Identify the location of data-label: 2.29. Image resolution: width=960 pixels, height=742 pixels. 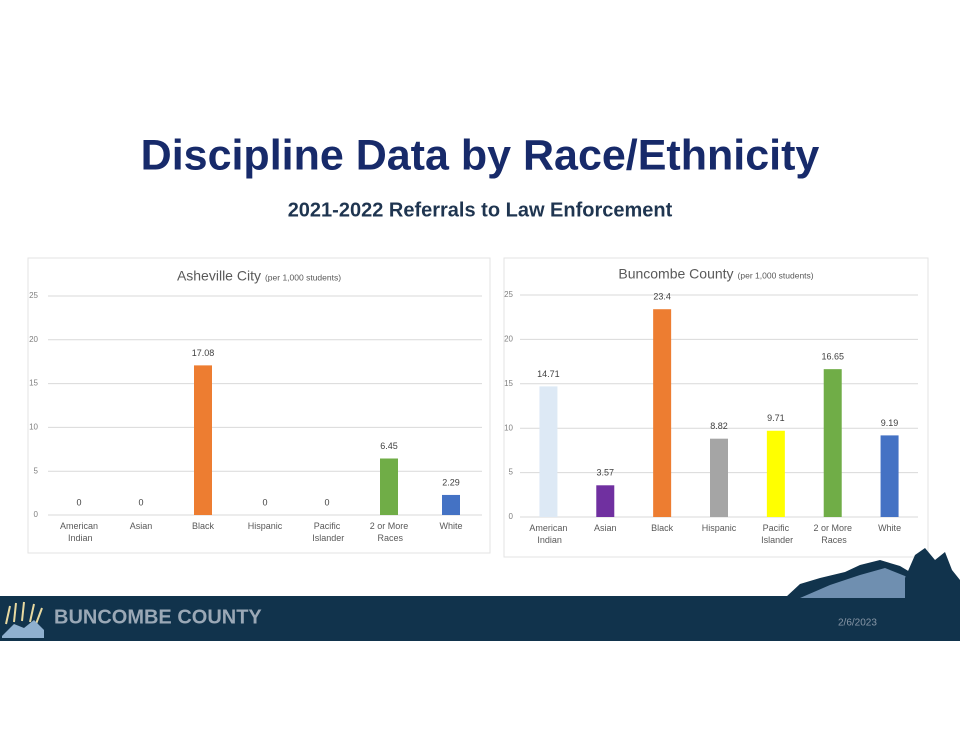
(451, 482).